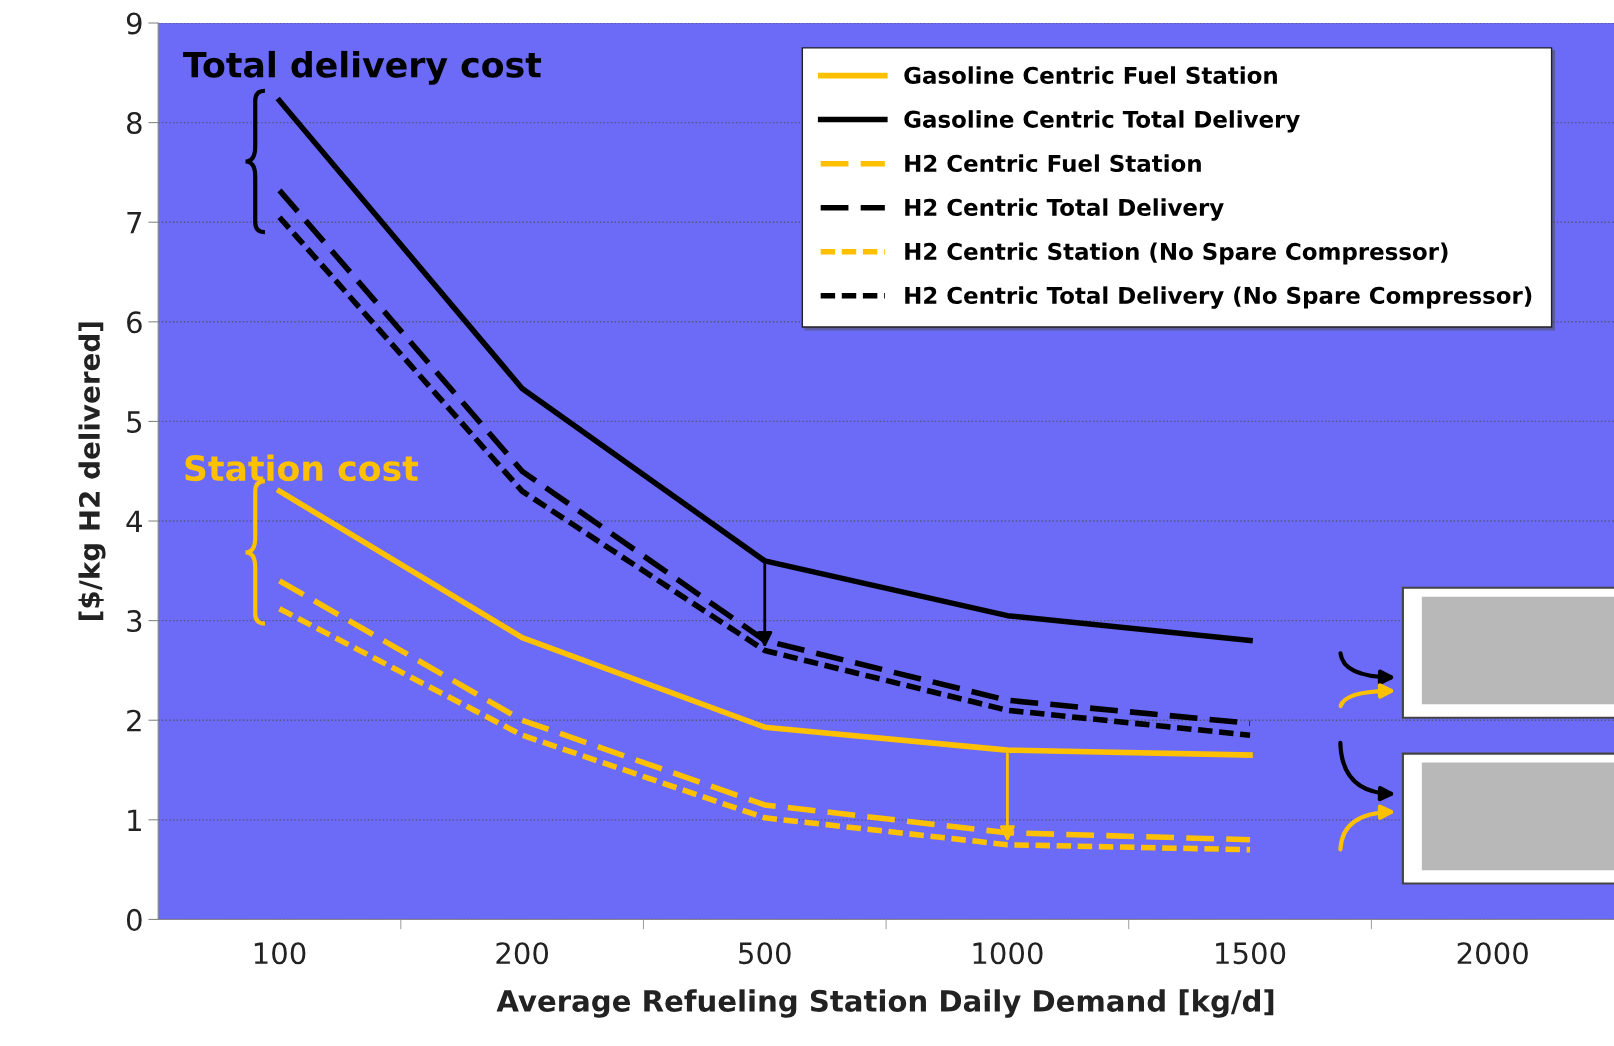 This screenshot has height=1046, width=1614. I want to click on legend-label: H2 Centric Station (No Spare Compressor), so click(1176, 253).